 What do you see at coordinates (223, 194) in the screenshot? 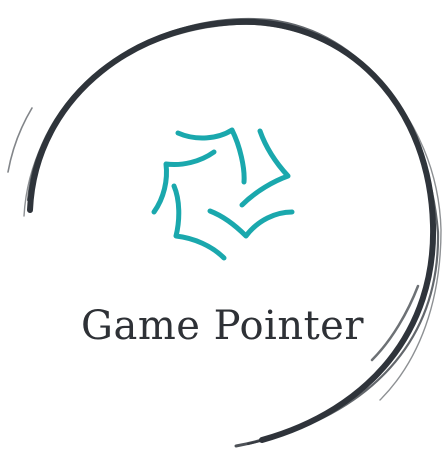
I see `pinwheel-star-icon` at bounding box center [223, 194].